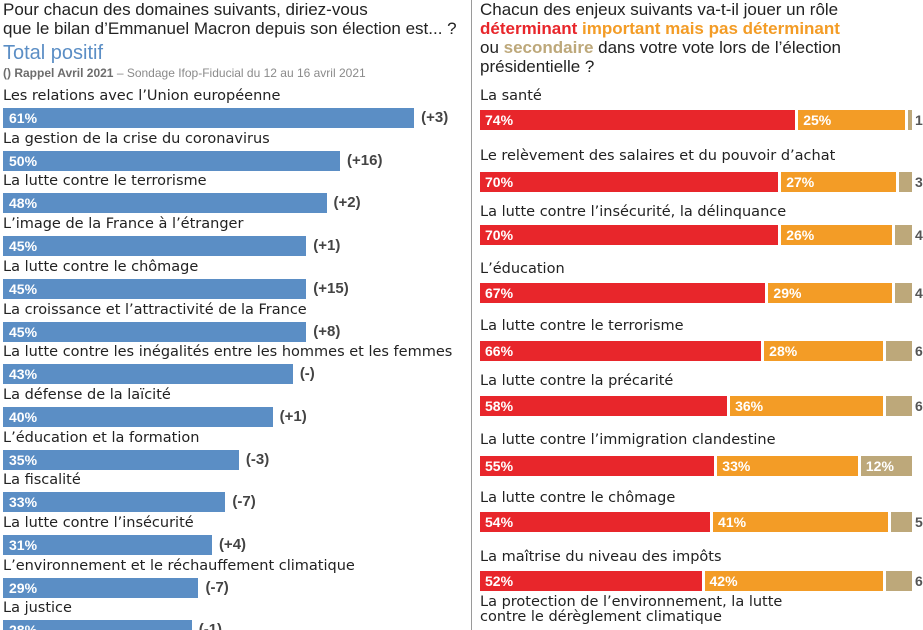  I want to click on segment-value-label: 33%, so click(736, 466).